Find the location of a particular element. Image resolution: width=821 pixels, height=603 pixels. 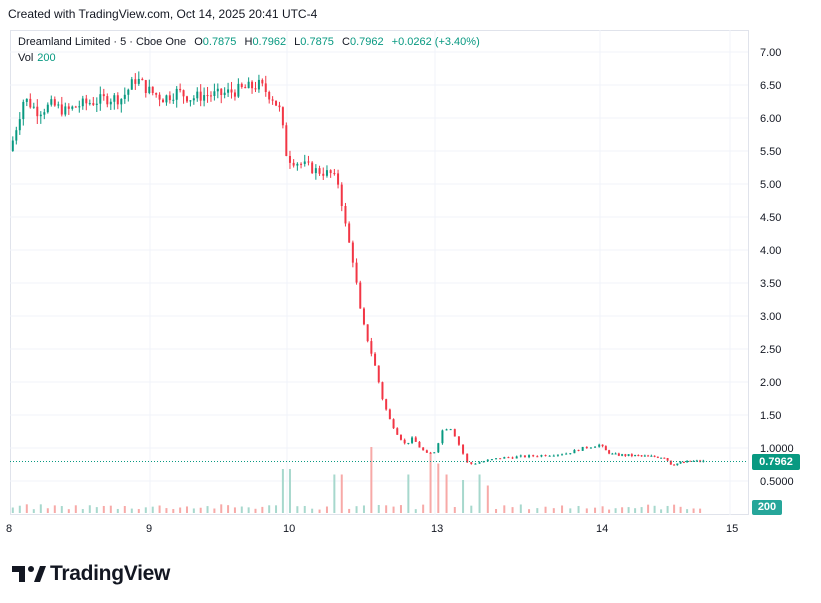

y-tick-label: 7.00 is located at coordinates (770, 53).